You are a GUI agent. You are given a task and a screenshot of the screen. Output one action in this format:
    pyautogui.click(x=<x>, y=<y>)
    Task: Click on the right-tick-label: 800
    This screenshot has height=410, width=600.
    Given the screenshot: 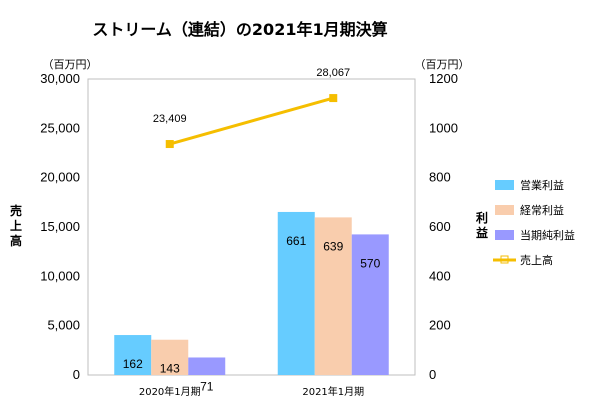 What is the action you would take?
    pyautogui.click(x=440, y=177)
    